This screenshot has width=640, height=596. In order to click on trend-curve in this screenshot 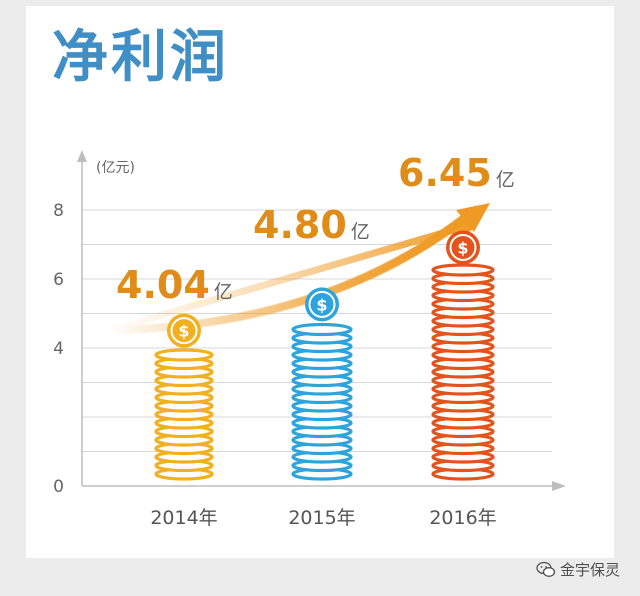, I will do `click(290, 272)`.